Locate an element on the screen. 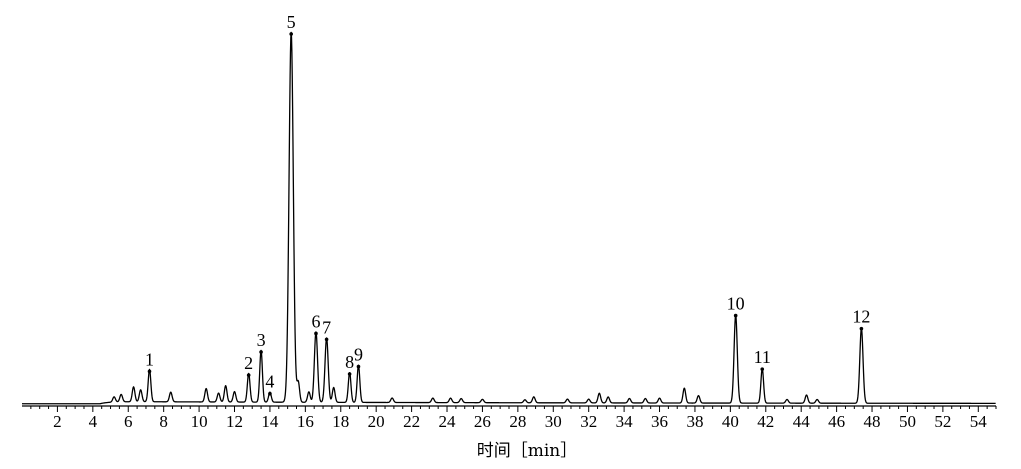 The width and height of the screenshot is (1021, 469). x-tick-label: 26 is located at coordinates (482, 421).